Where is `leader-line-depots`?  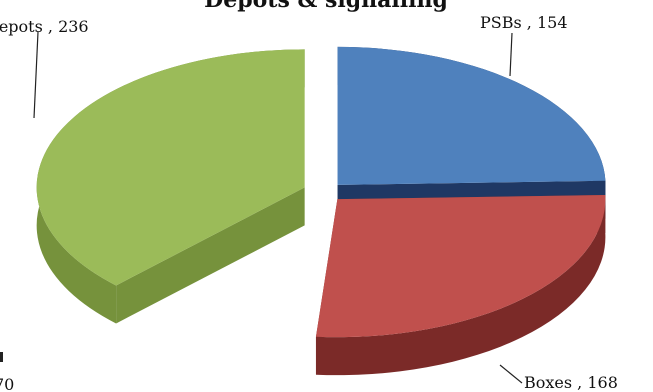 leader-line-depots is located at coordinates (36, 75).